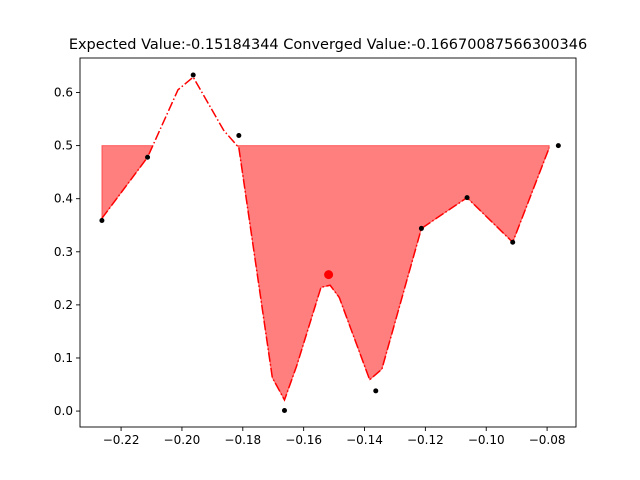  Describe the element at coordinates (63, 411) in the screenshot. I see `y-tick-label: 0.0` at that location.